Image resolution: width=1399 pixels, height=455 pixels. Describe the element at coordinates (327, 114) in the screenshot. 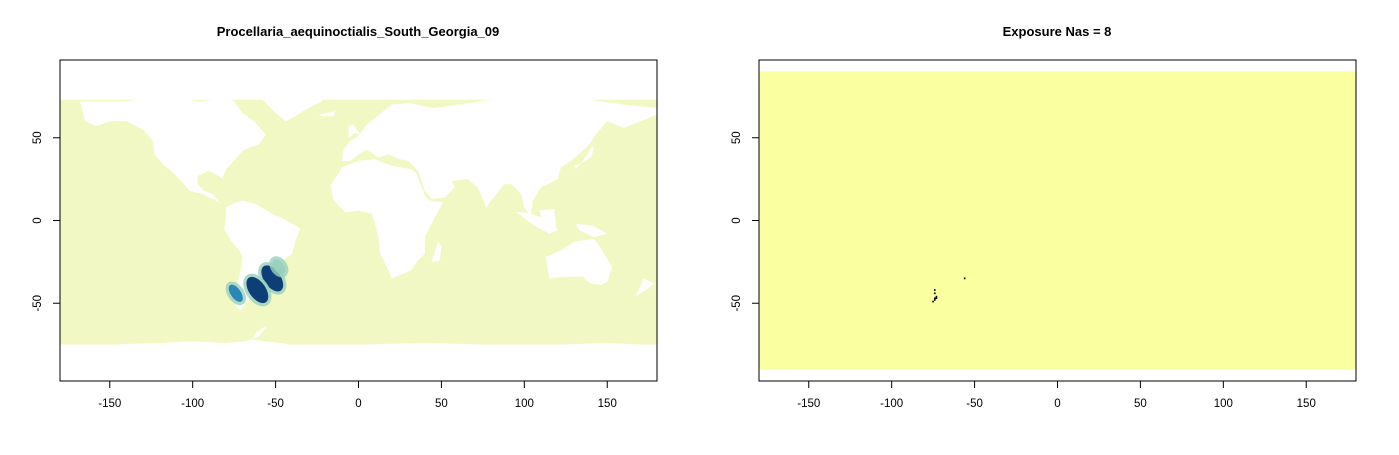

I see `land-iceland` at that location.